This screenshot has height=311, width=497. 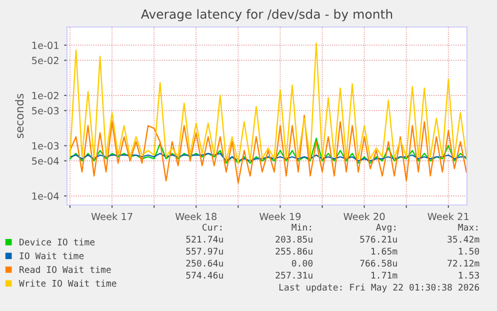 What do you see at coordinates (45, 146) in the screenshot?
I see `y-tick-label: 1e-03` at bounding box center [45, 146].